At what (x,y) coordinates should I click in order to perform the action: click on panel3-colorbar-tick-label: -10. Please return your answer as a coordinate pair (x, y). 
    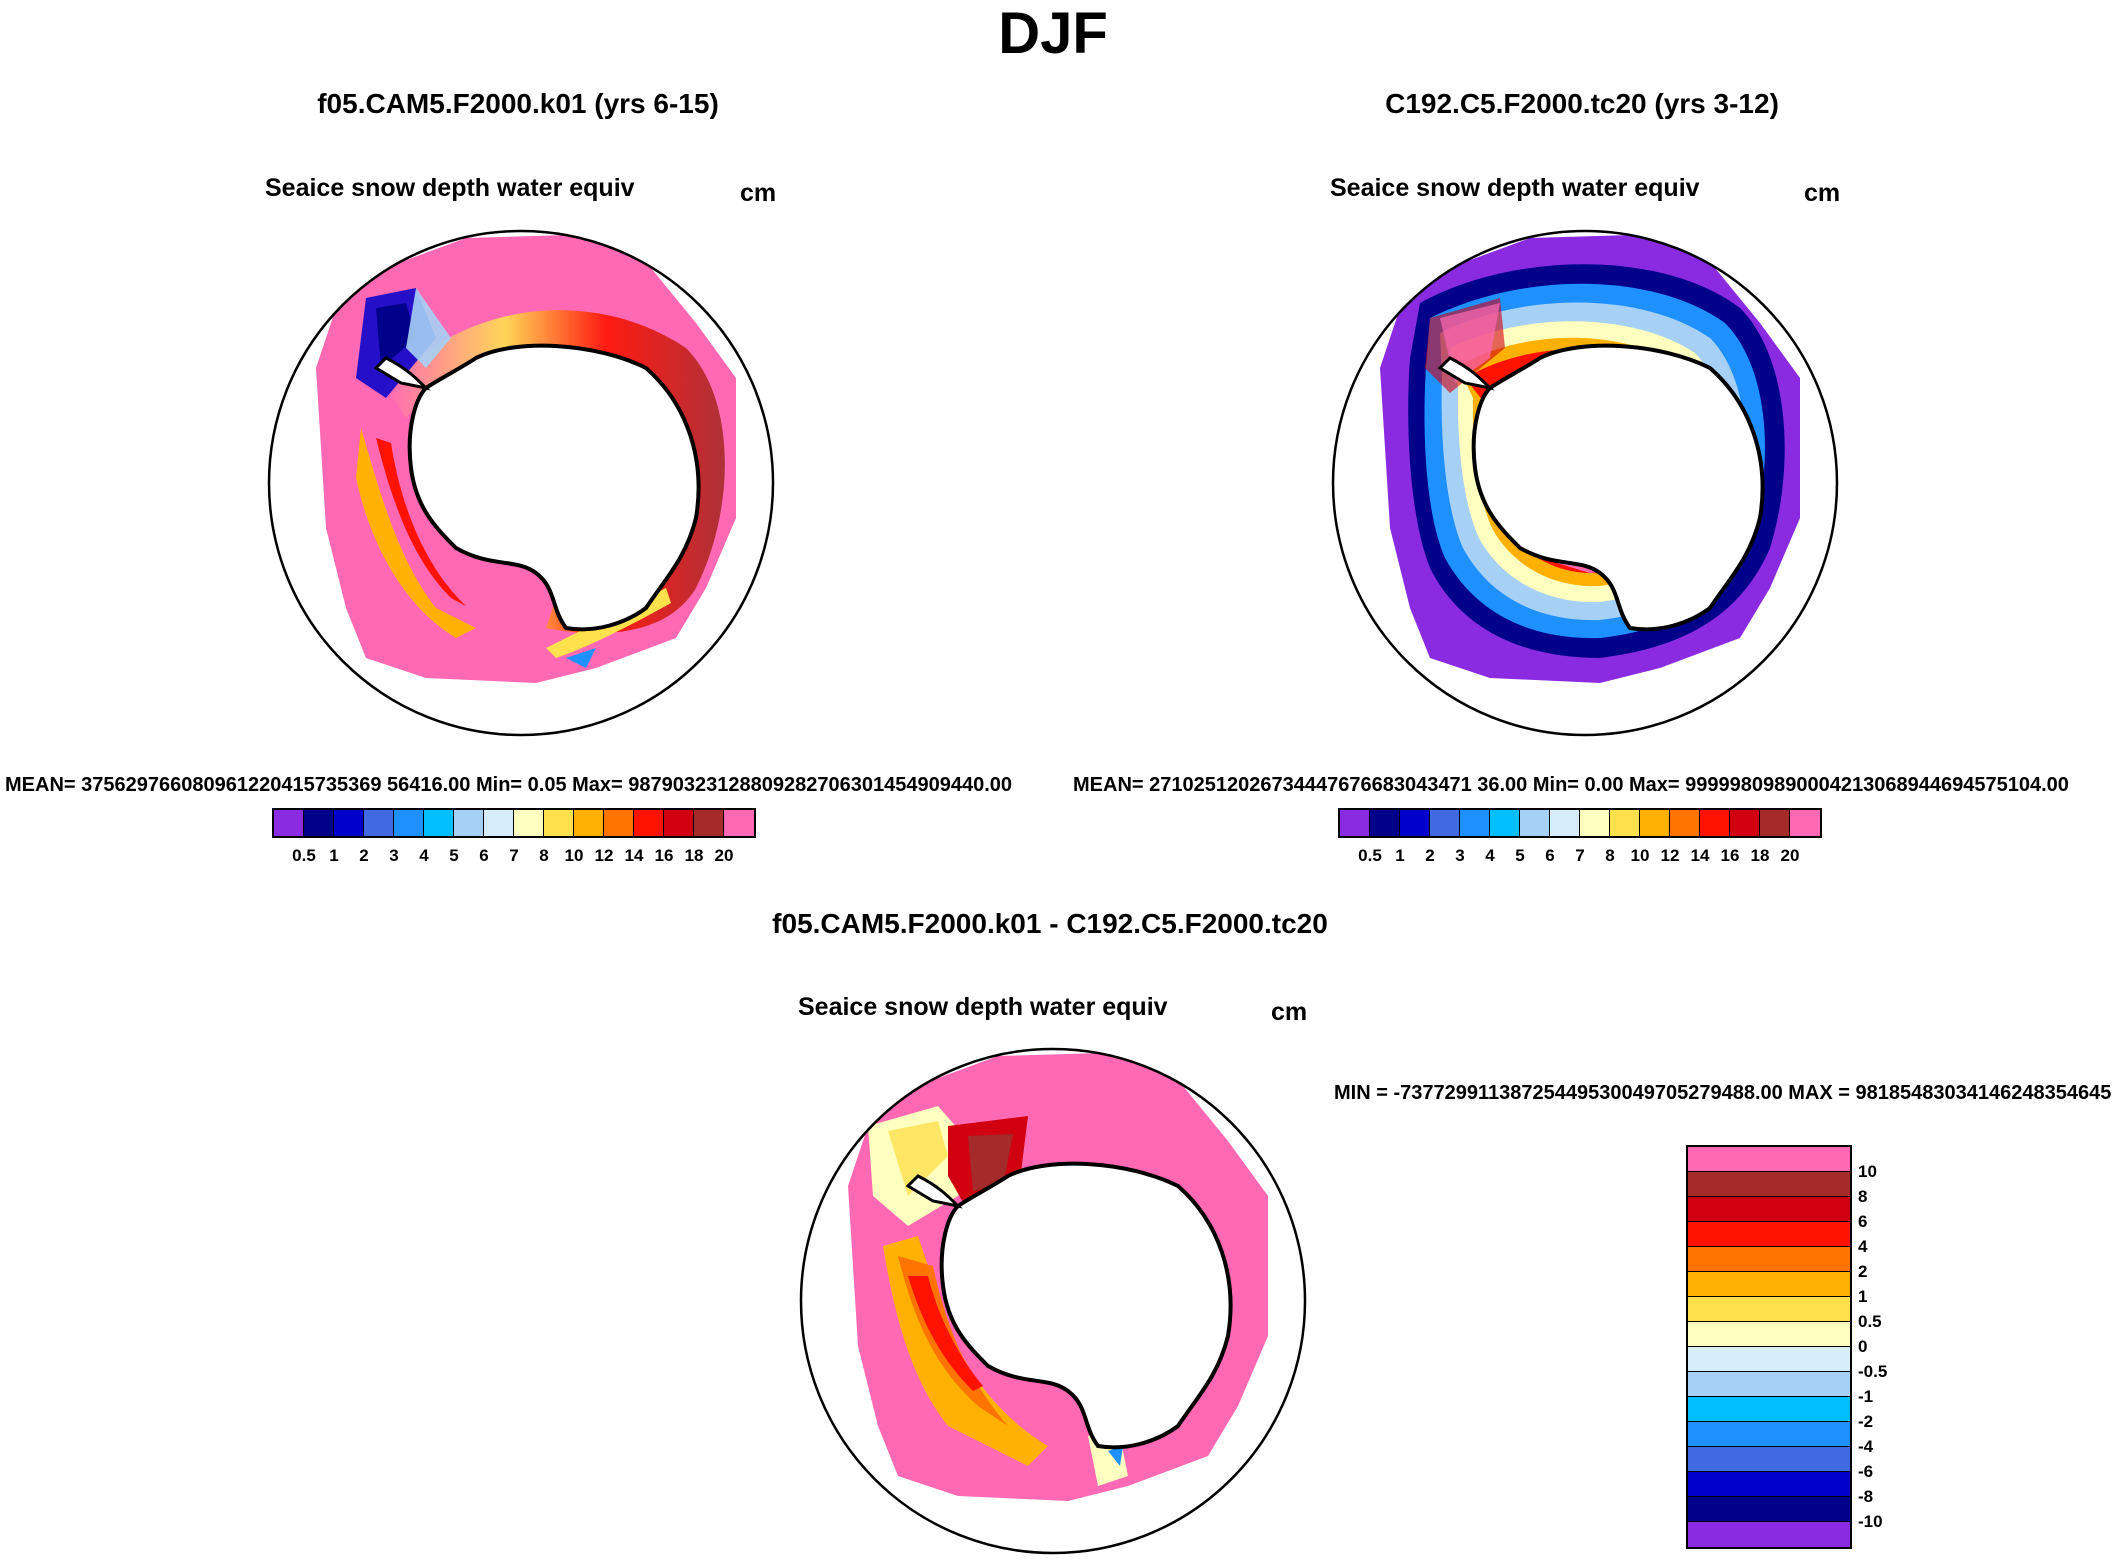
    Looking at the image, I should click on (1870, 1521).